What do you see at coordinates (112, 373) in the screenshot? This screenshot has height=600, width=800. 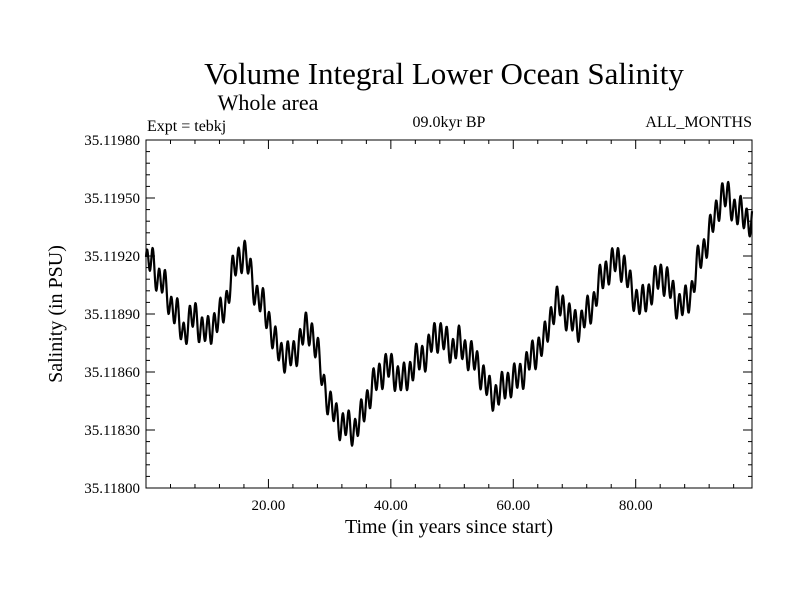 I see `y-tick-label: 35.11860` at bounding box center [112, 373].